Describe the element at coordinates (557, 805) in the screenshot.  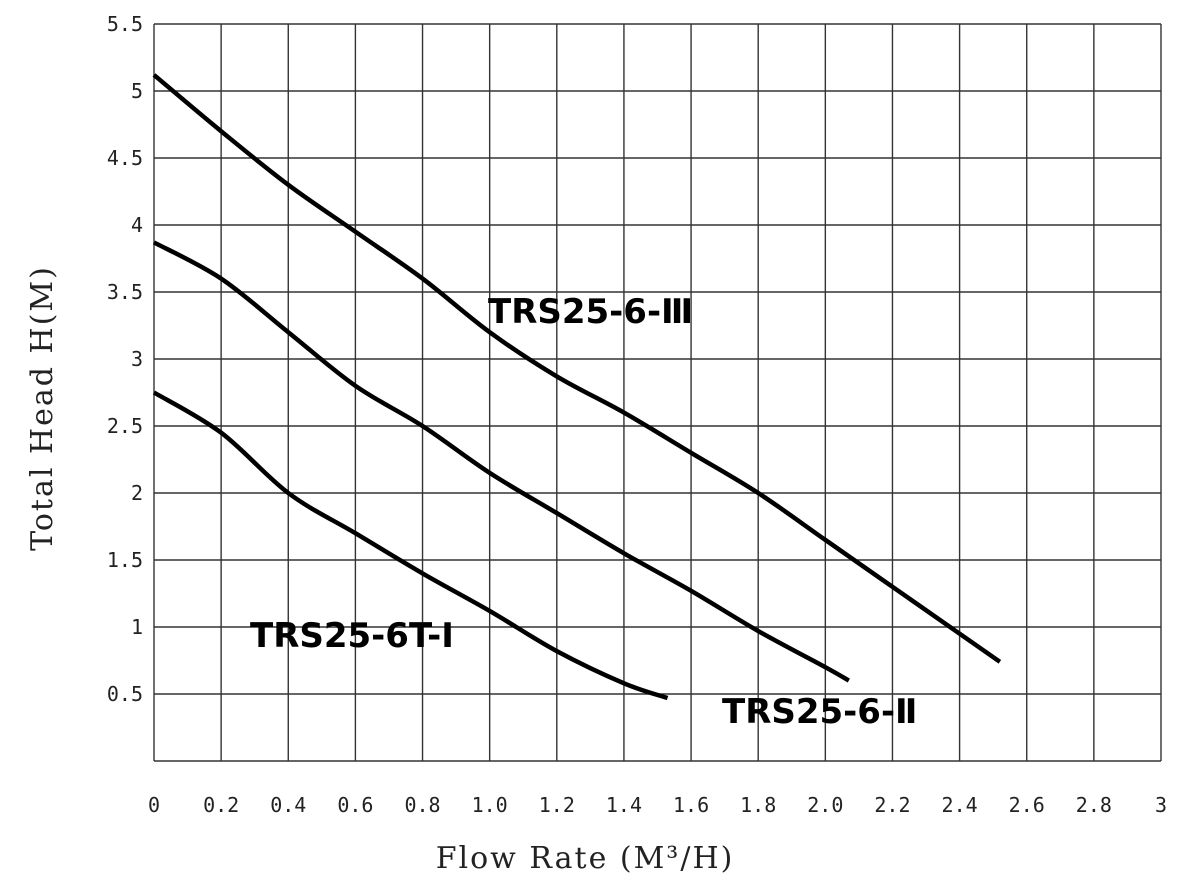
I see `x-tick-label: 1.2` at that location.